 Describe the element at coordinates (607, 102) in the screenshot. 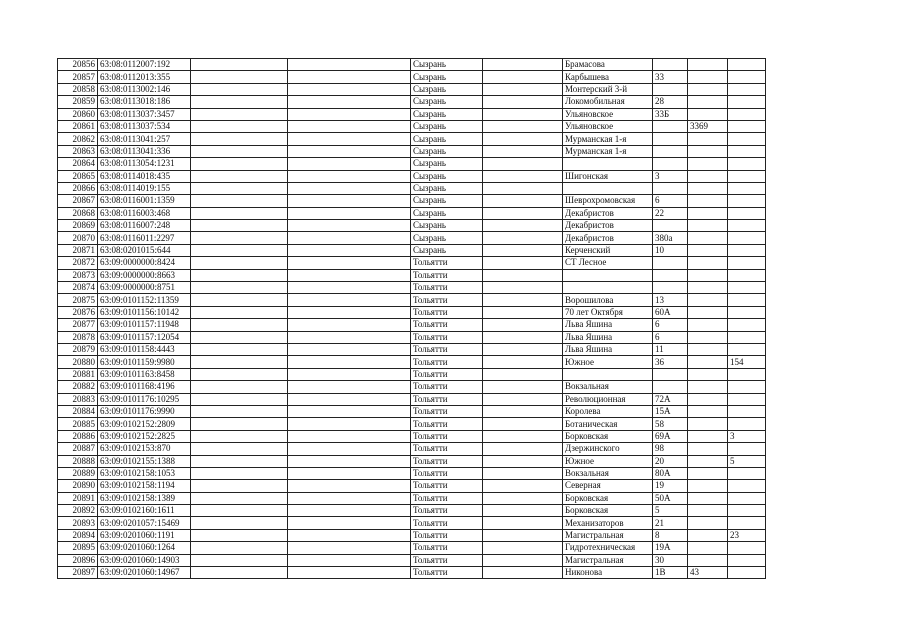

I see `street: Локомобильная` at that location.